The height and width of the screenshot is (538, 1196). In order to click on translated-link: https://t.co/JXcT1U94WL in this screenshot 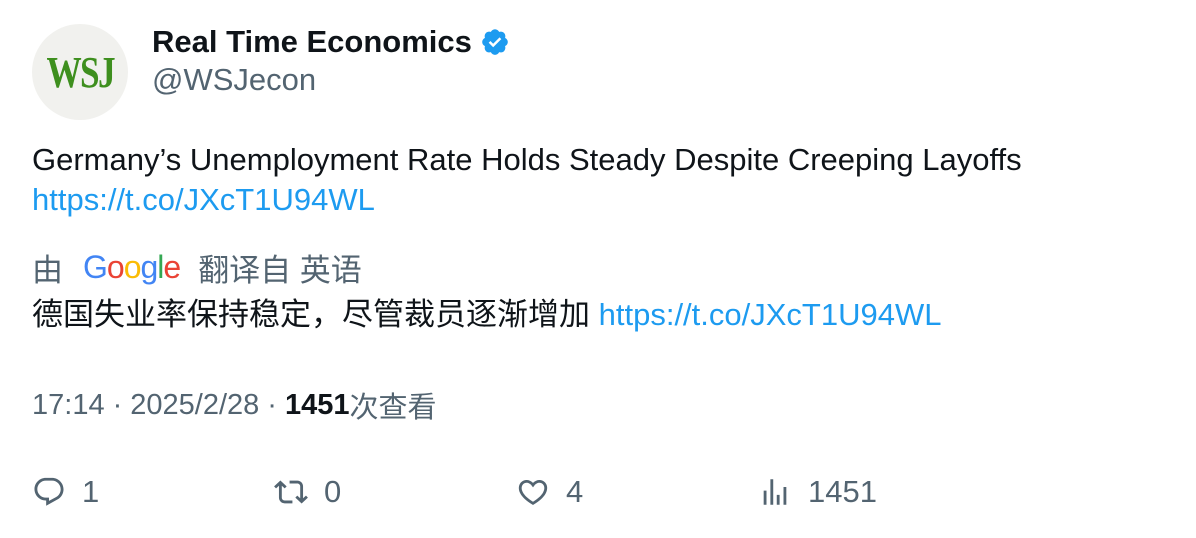, I will do `click(770, 314)`.